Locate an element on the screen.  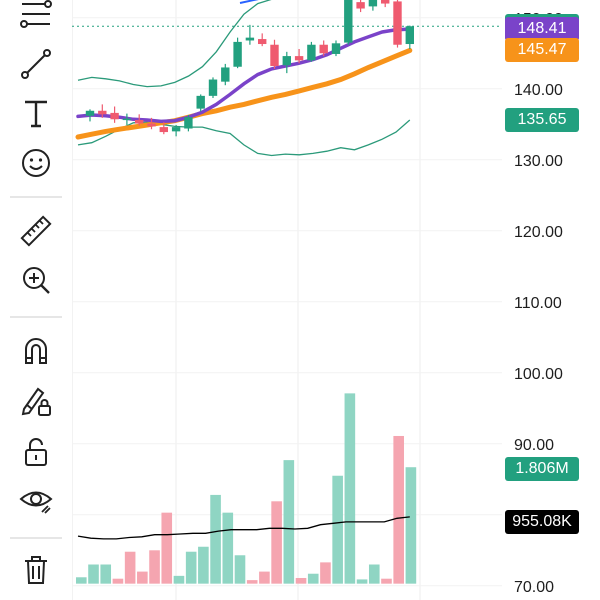
eye-icon is located at coordinates (36, 502).